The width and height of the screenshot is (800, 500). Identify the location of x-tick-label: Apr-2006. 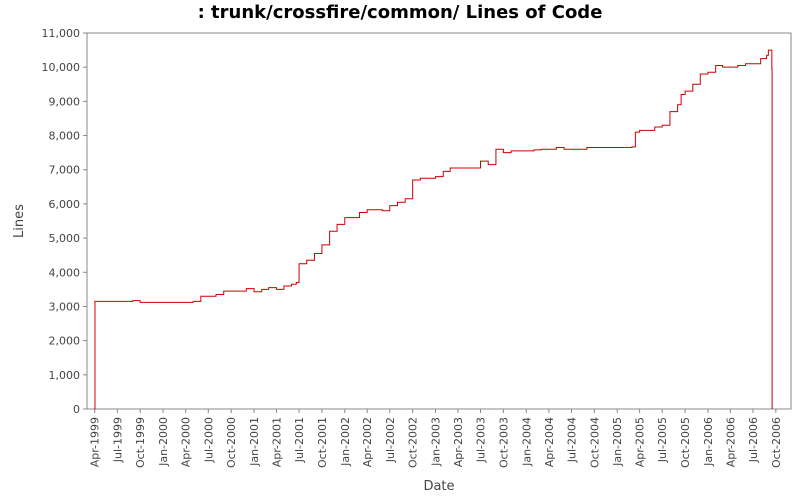
(730, 442).